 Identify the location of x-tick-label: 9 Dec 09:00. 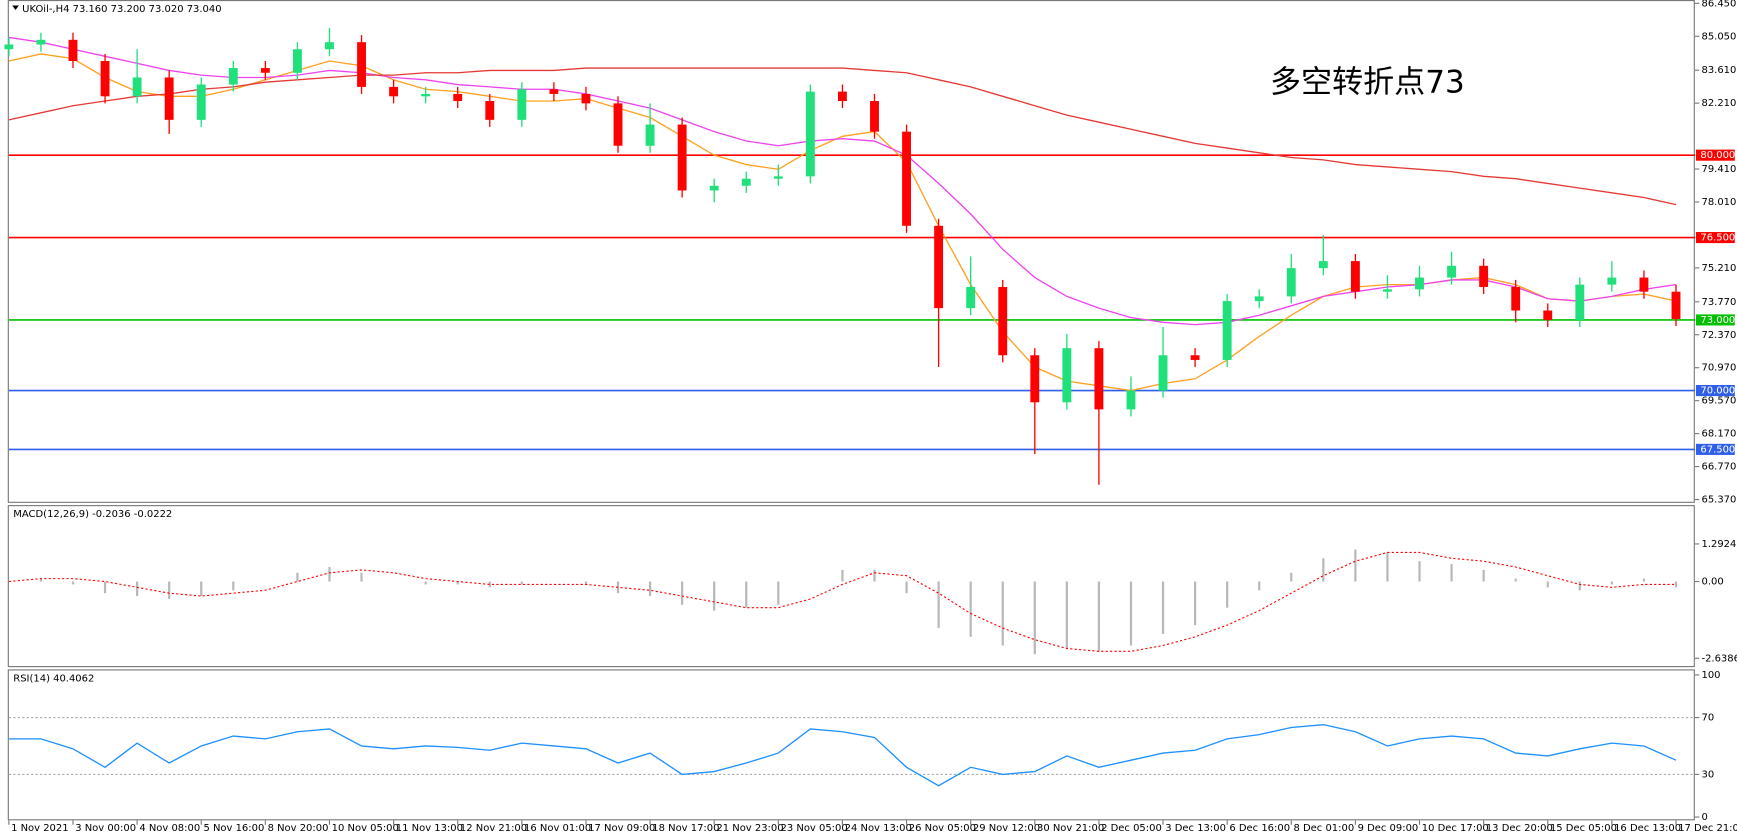
(1388, 828).